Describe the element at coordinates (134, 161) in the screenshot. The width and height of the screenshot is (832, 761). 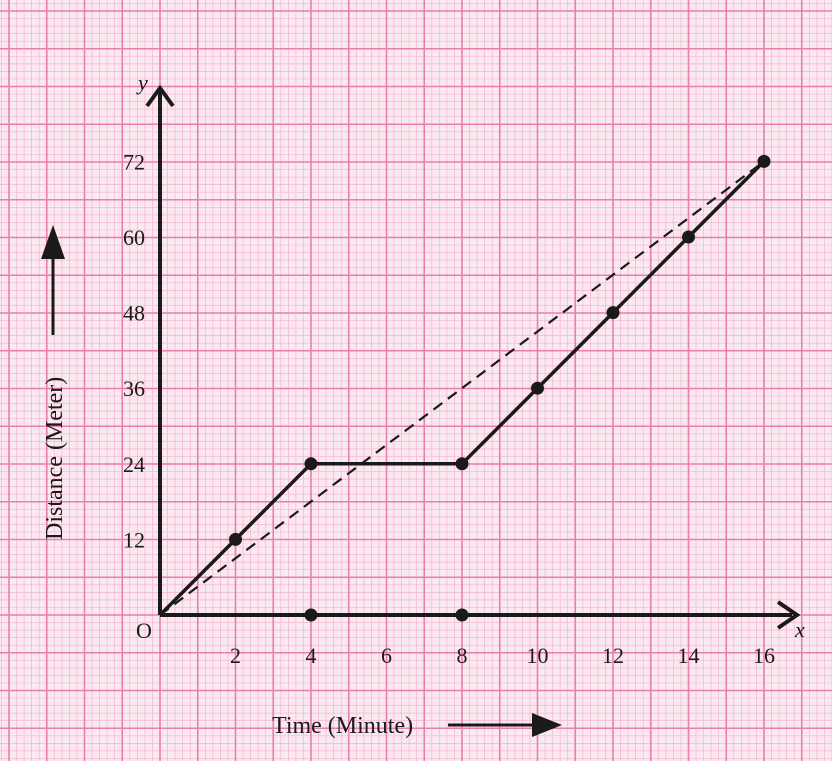
I see `y-tick-label: 72` at that location.